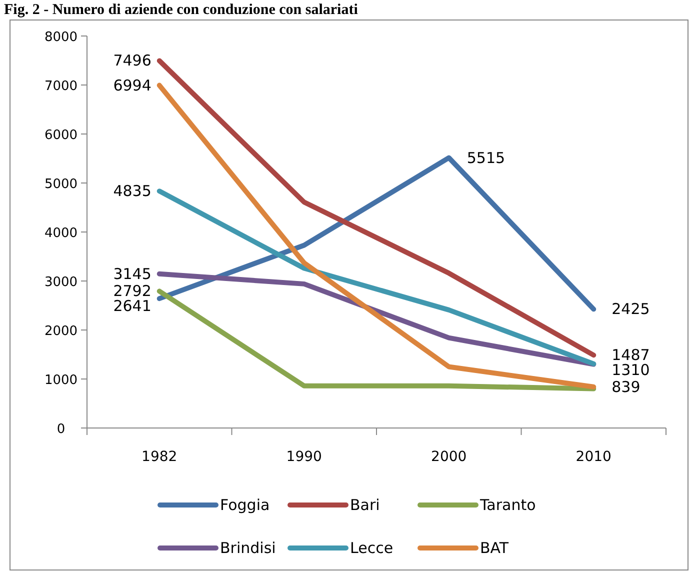  Describe the element at coordinates (594, 457) in the screenshot. I see `x-tick-label: 2010` at that location.